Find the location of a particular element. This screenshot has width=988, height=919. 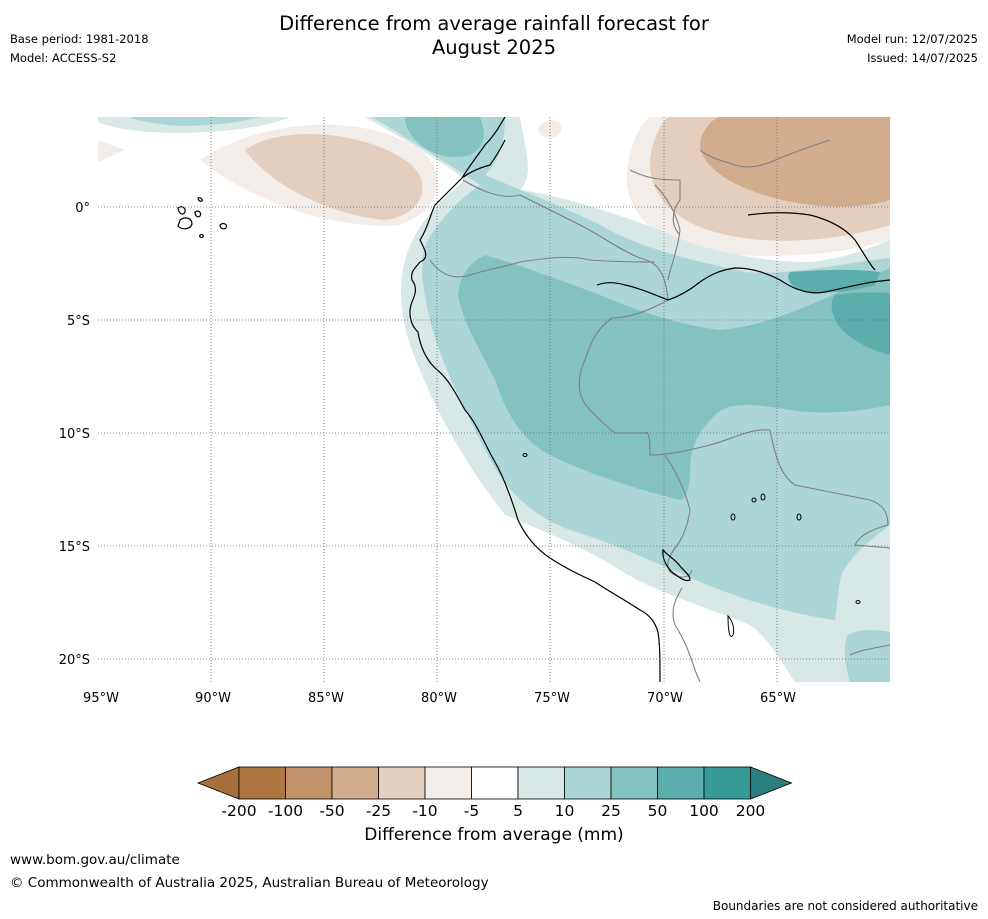

contour-minus10-north is located at coordinates (334, 176).